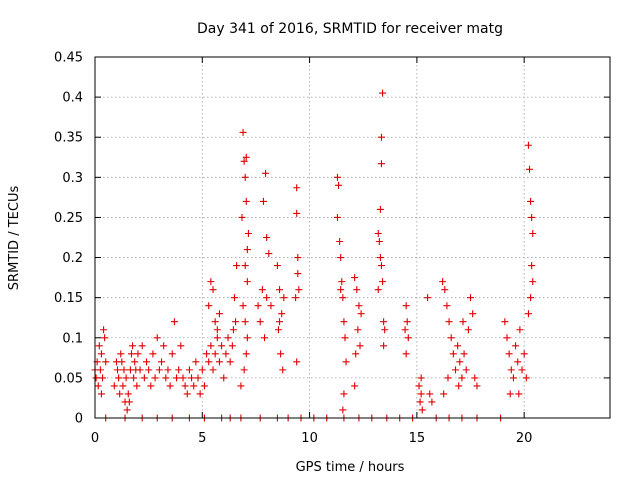 This screenshot has height=480, width=640. What do you see at coordinates (524, 438) in the screenshot?
I see `x-tick-label: 20` at bounding box center [524, 438].